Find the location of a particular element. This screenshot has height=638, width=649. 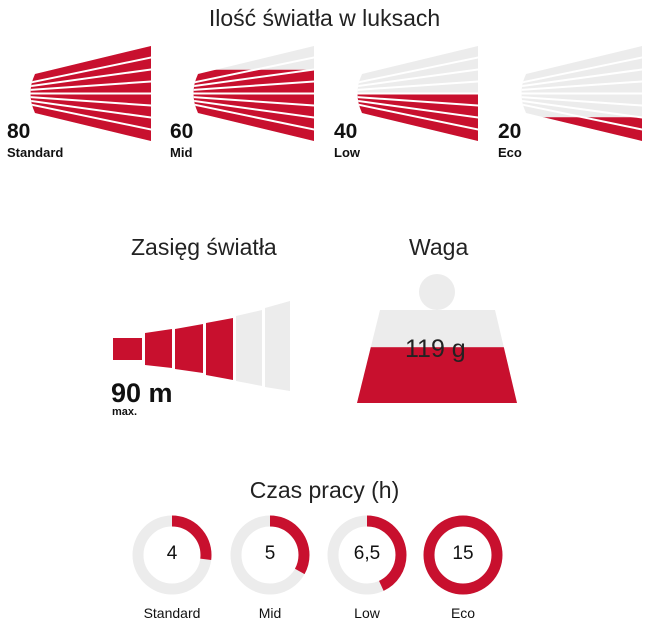

lux-value: 80 is located at coordinates (19, 131).